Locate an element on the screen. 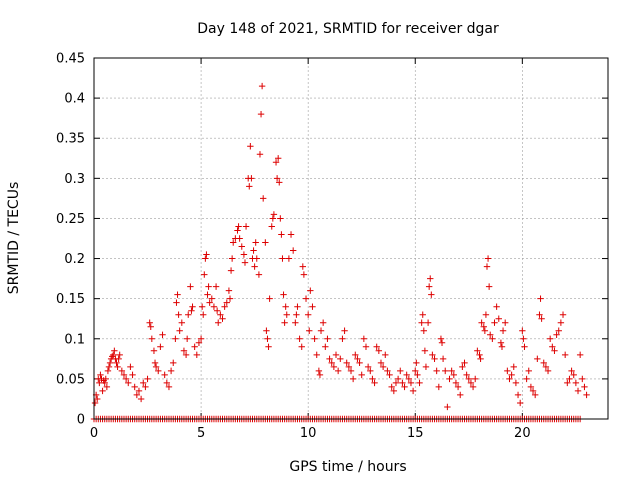  y-tick-label: 0.4 is located at coordinates (74, 99).